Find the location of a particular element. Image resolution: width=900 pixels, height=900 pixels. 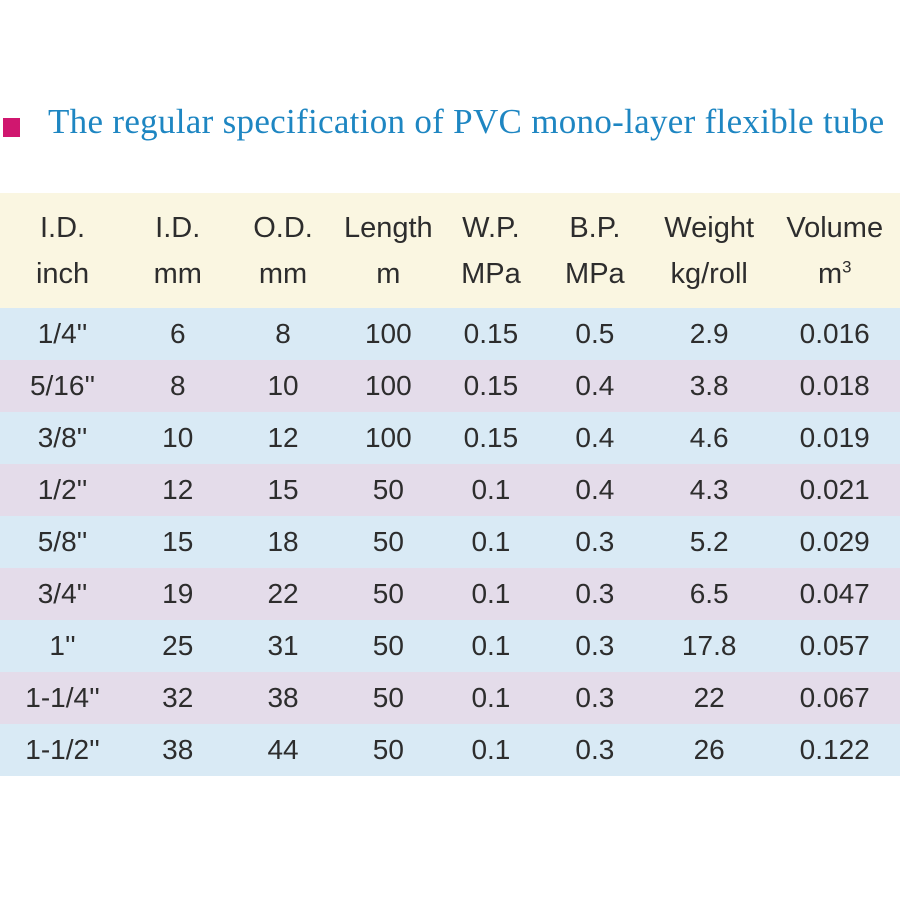

table-row: 3/8'' 10 12 100 0.15 0.4 4.6 0.019 is located at coordinates (450, 438).